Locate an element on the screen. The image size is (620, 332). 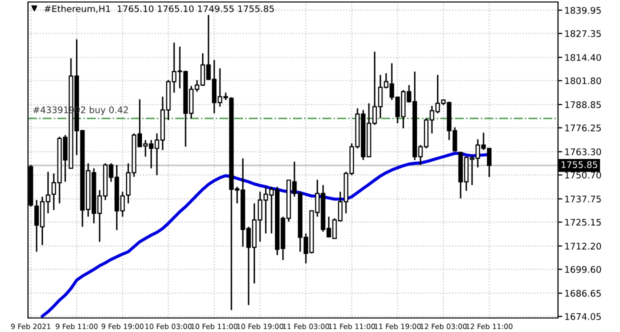
chart-title: #Ethereum,H1 1765.10 1765.10 1749.55 1755.85 is located at coordinates (159, 9).